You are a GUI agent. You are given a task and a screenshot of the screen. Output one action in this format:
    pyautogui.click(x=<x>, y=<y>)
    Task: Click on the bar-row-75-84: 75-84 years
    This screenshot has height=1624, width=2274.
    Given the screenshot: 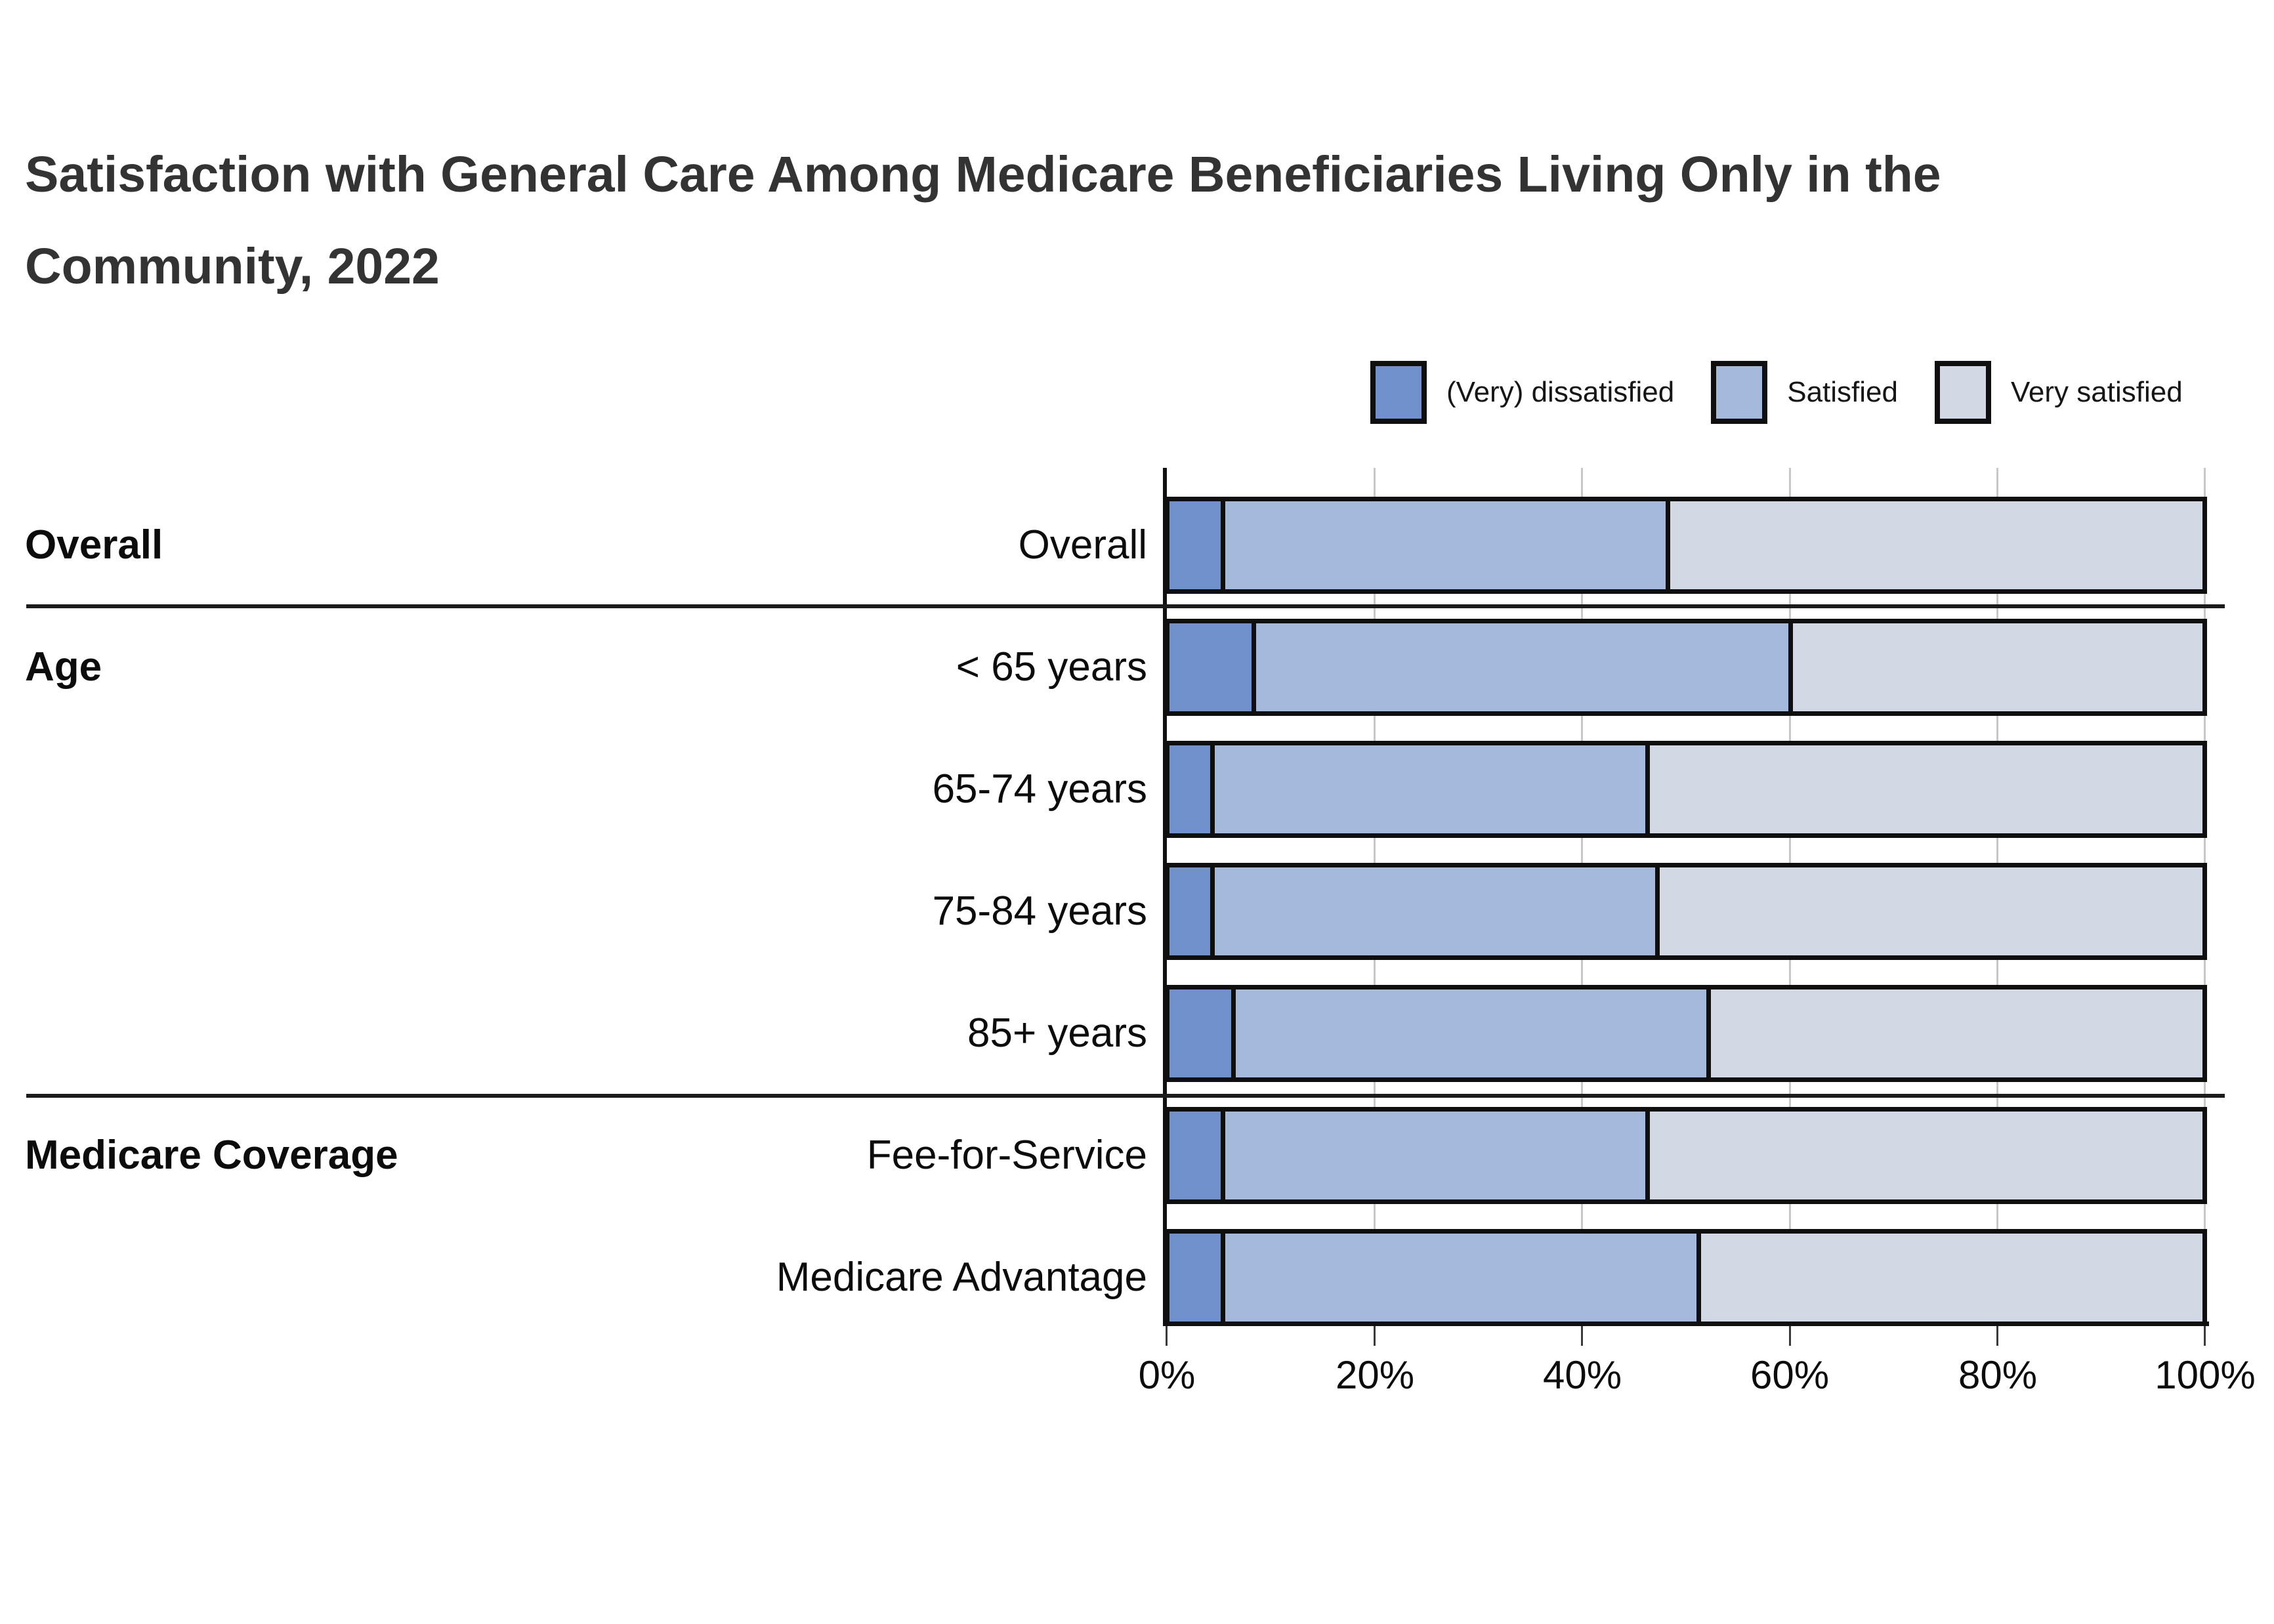 What is the action you would take?
    pyautogui.click(x=1137, y=912)
    